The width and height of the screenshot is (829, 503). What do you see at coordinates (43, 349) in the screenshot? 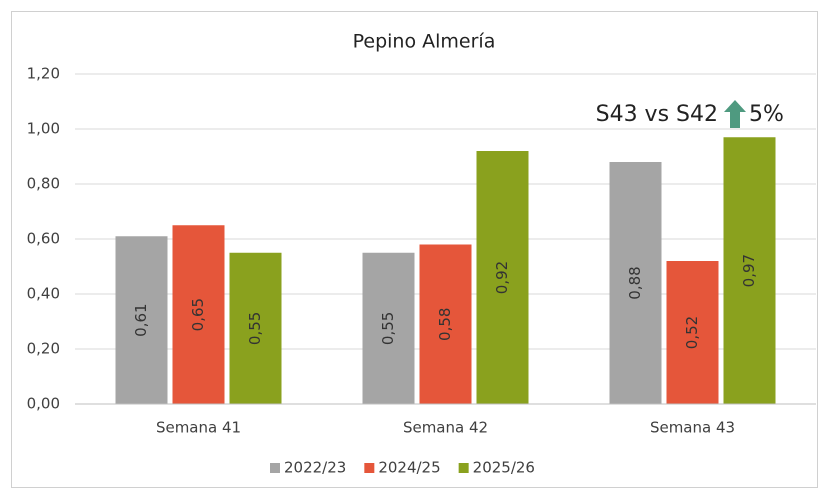
I see `y-tick-label: 0,20` at bounding box center [43, 349].